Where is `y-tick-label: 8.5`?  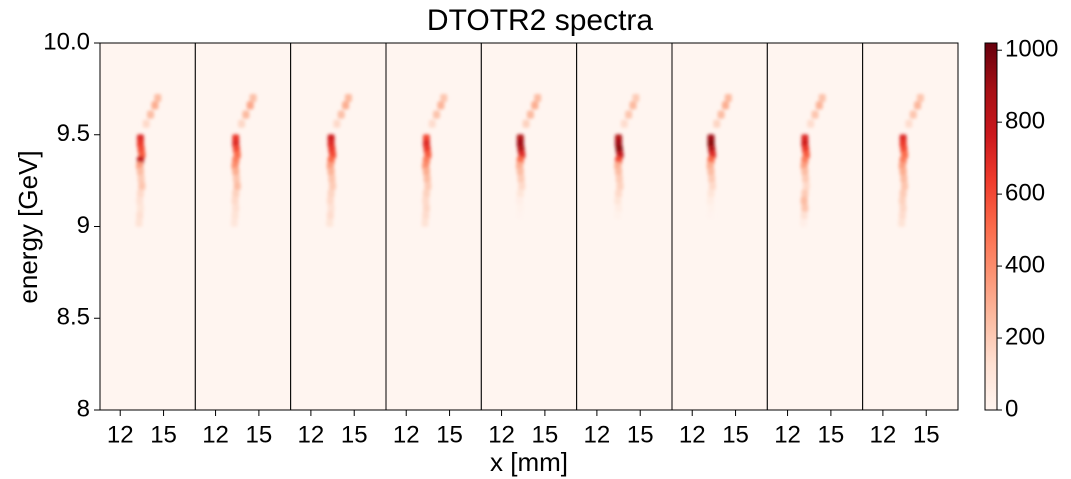 y-tick-label: 8.5 is located at coordinates (73, 317).